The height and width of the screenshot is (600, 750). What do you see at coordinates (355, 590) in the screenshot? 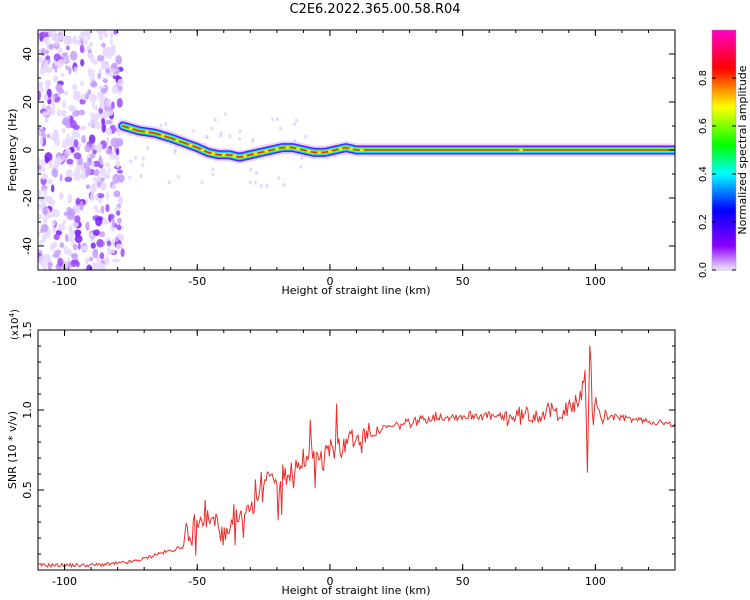
I see `snr-xlabel: Height of straight line (km)` at bounding box center [355, 590].